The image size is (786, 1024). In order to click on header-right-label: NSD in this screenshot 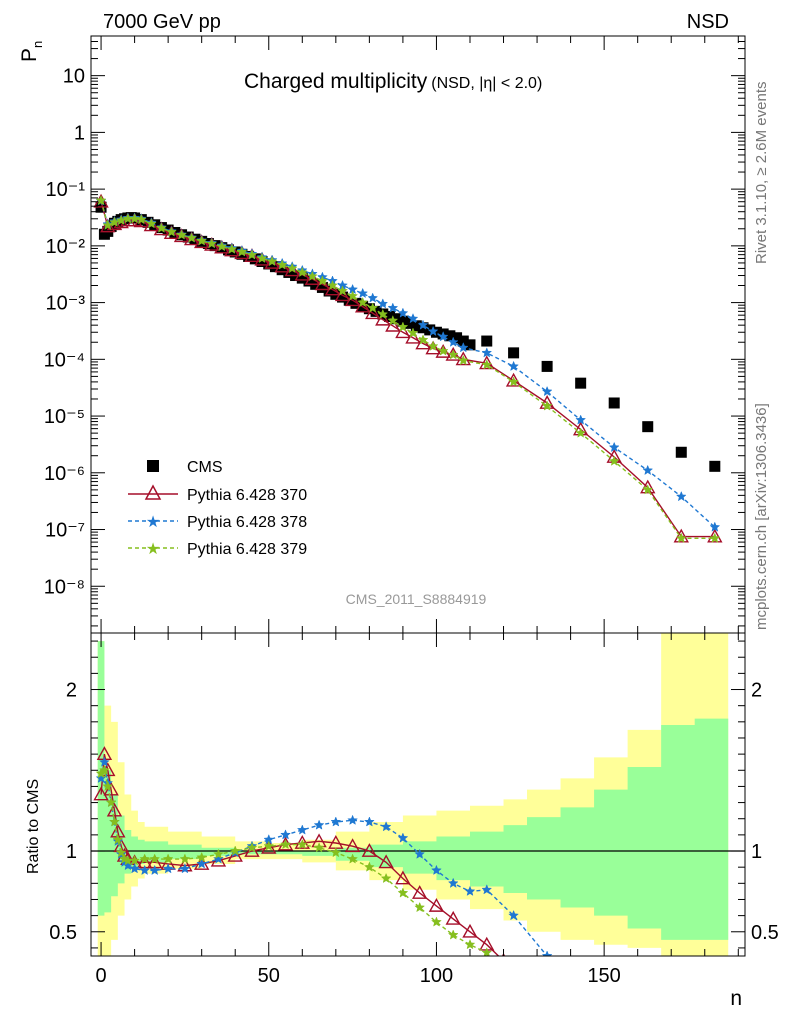, I will do `click(708, 22)`.